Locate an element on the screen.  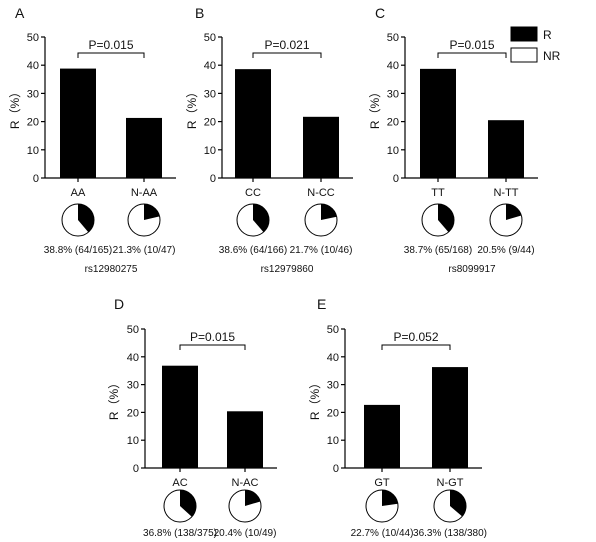
pie-label: 36.8% (138/375) is located at coordinates (180, 533).